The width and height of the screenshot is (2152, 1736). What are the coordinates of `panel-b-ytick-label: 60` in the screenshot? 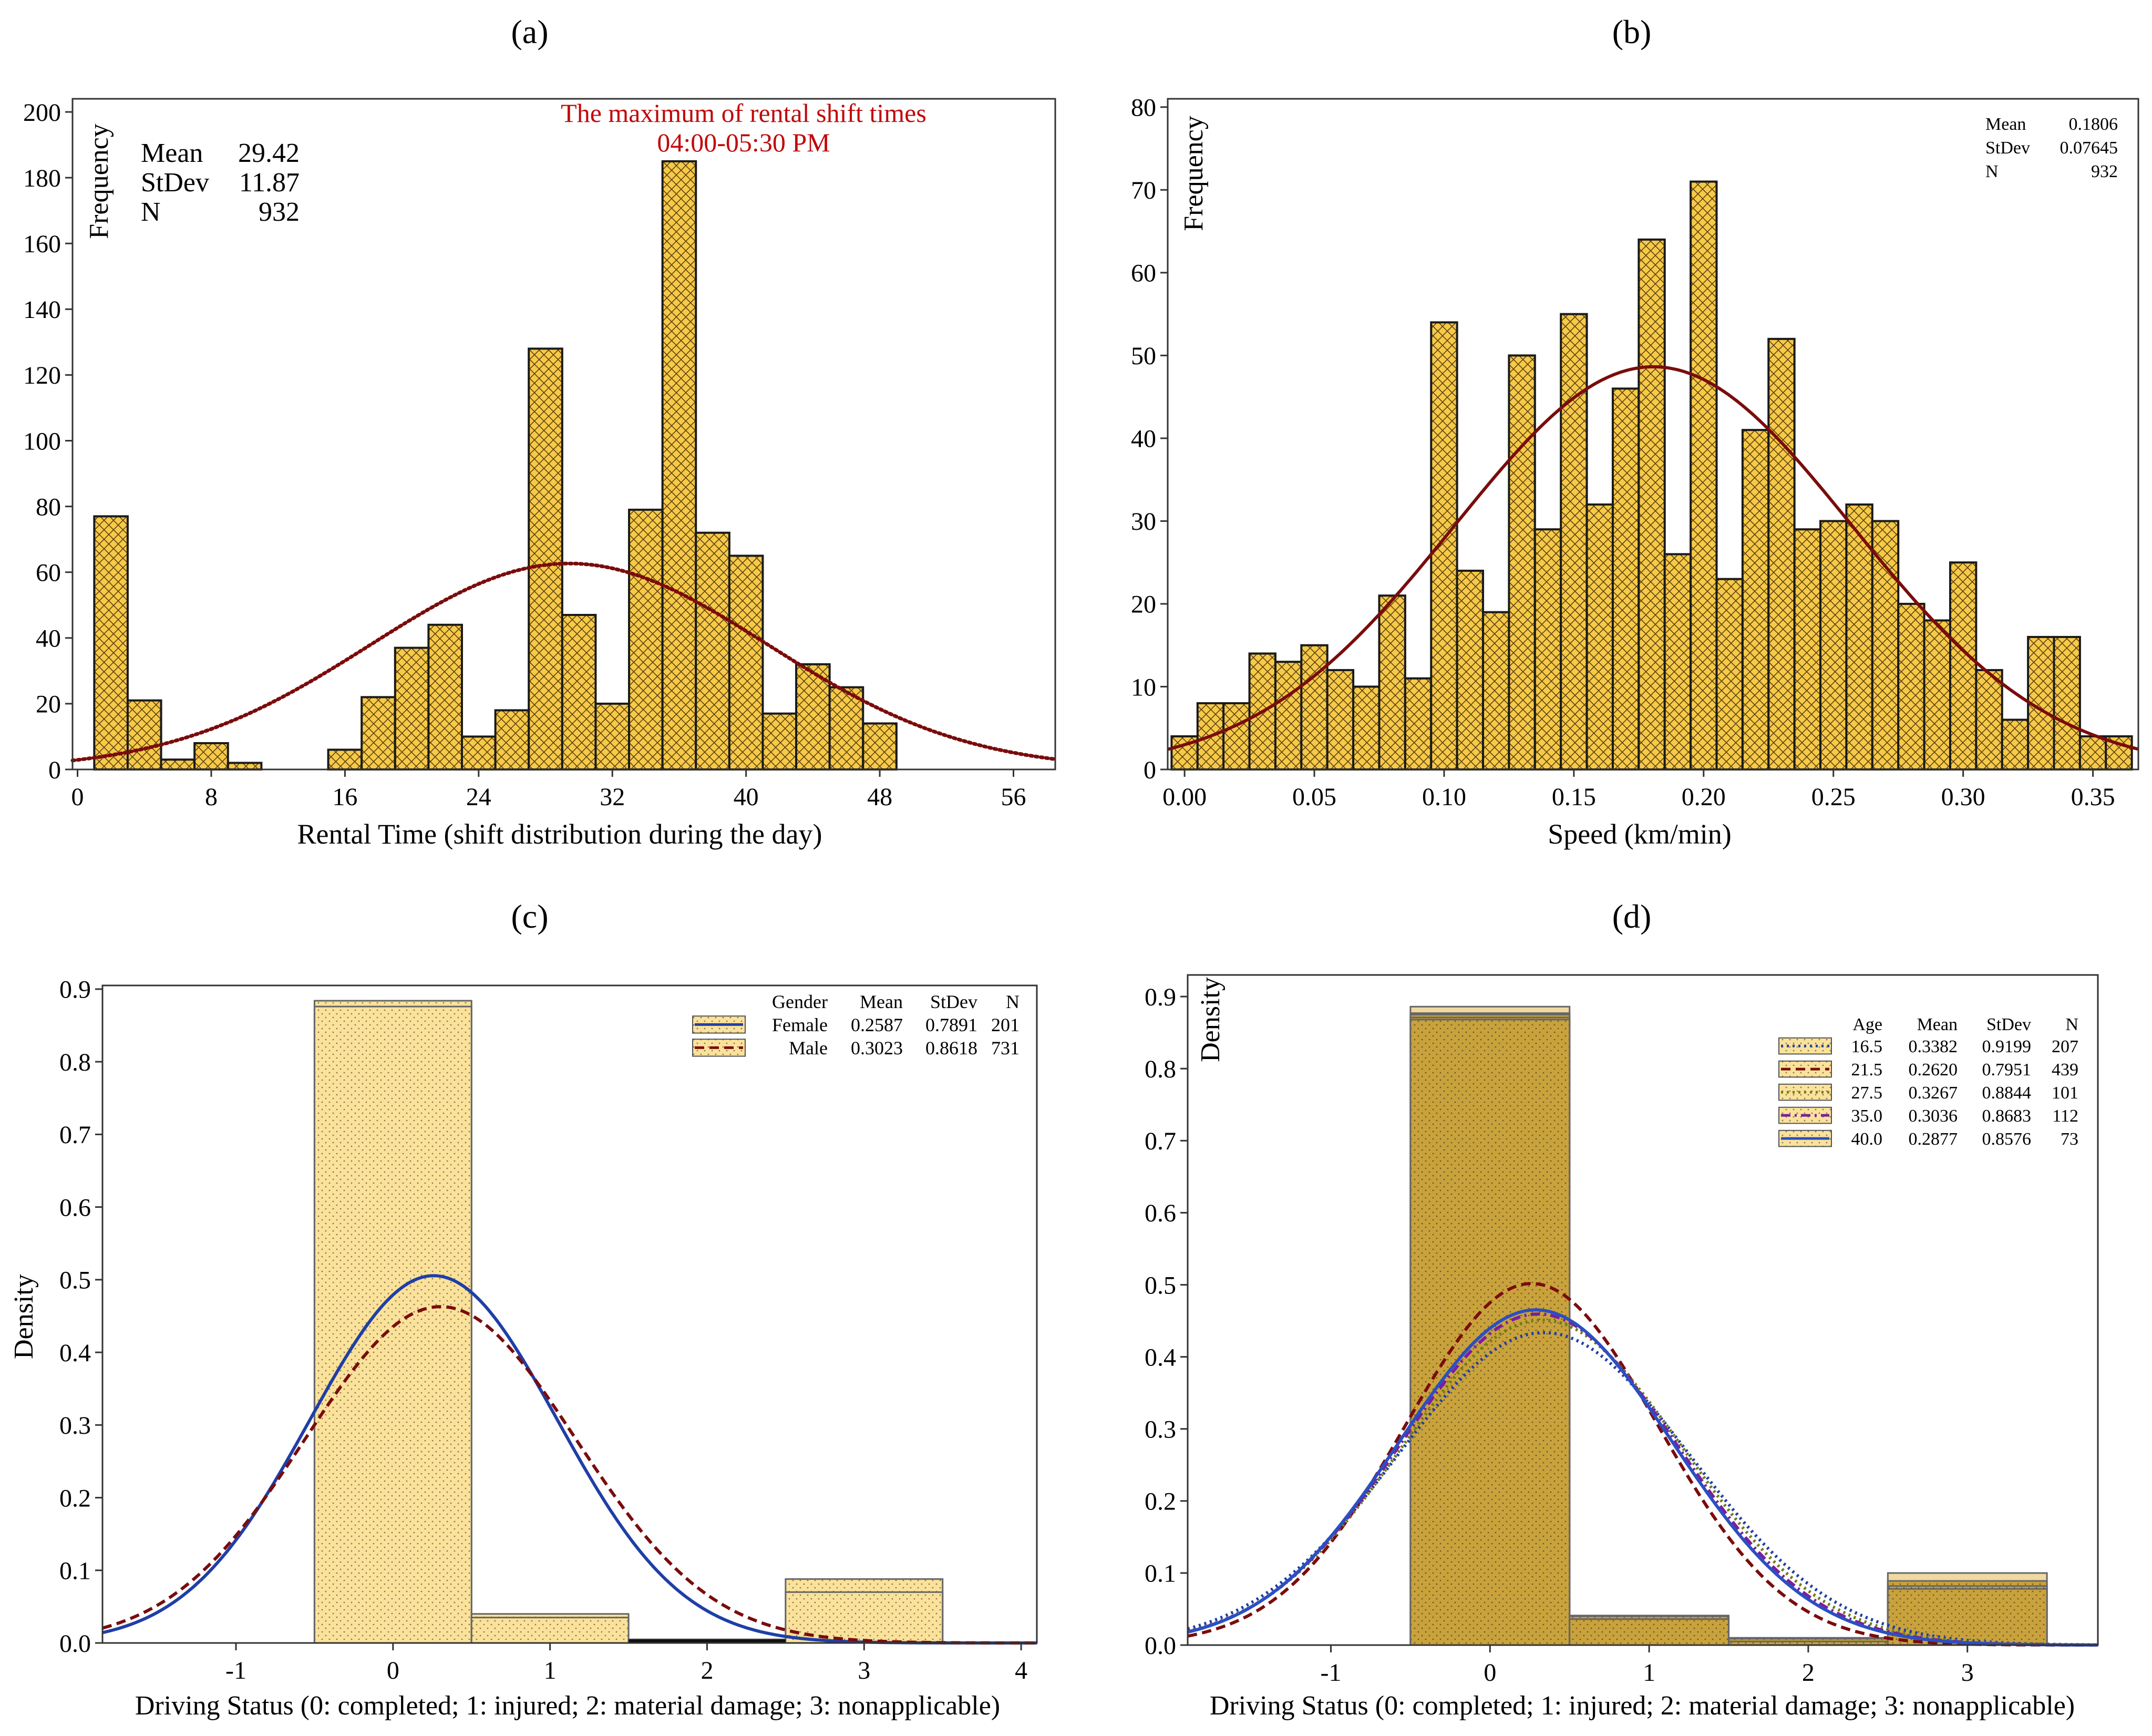 It's located at (1143, 274).